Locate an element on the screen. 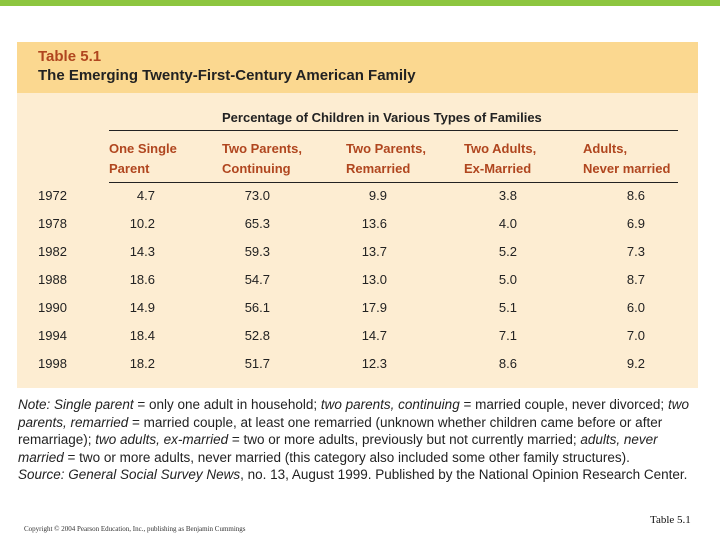 Image resolution: width=720 pixels, height=540 pixels. value-cell: 54.7 is located at coordinates (257, 279).